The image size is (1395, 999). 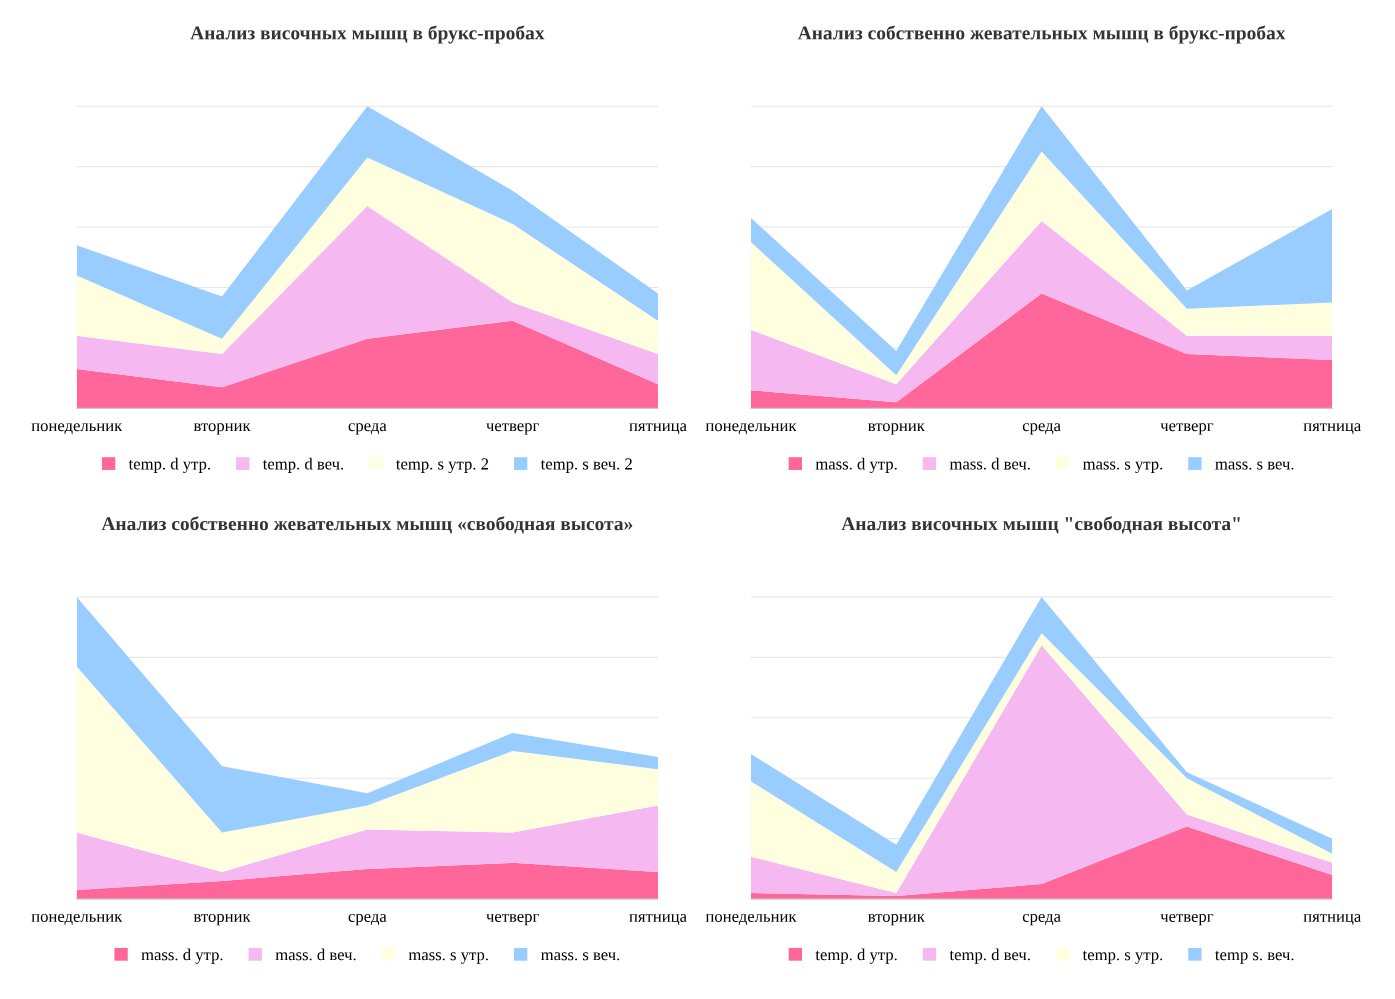 I want to click on legend-label: temp. s утр., so click(x=1122, y=957).